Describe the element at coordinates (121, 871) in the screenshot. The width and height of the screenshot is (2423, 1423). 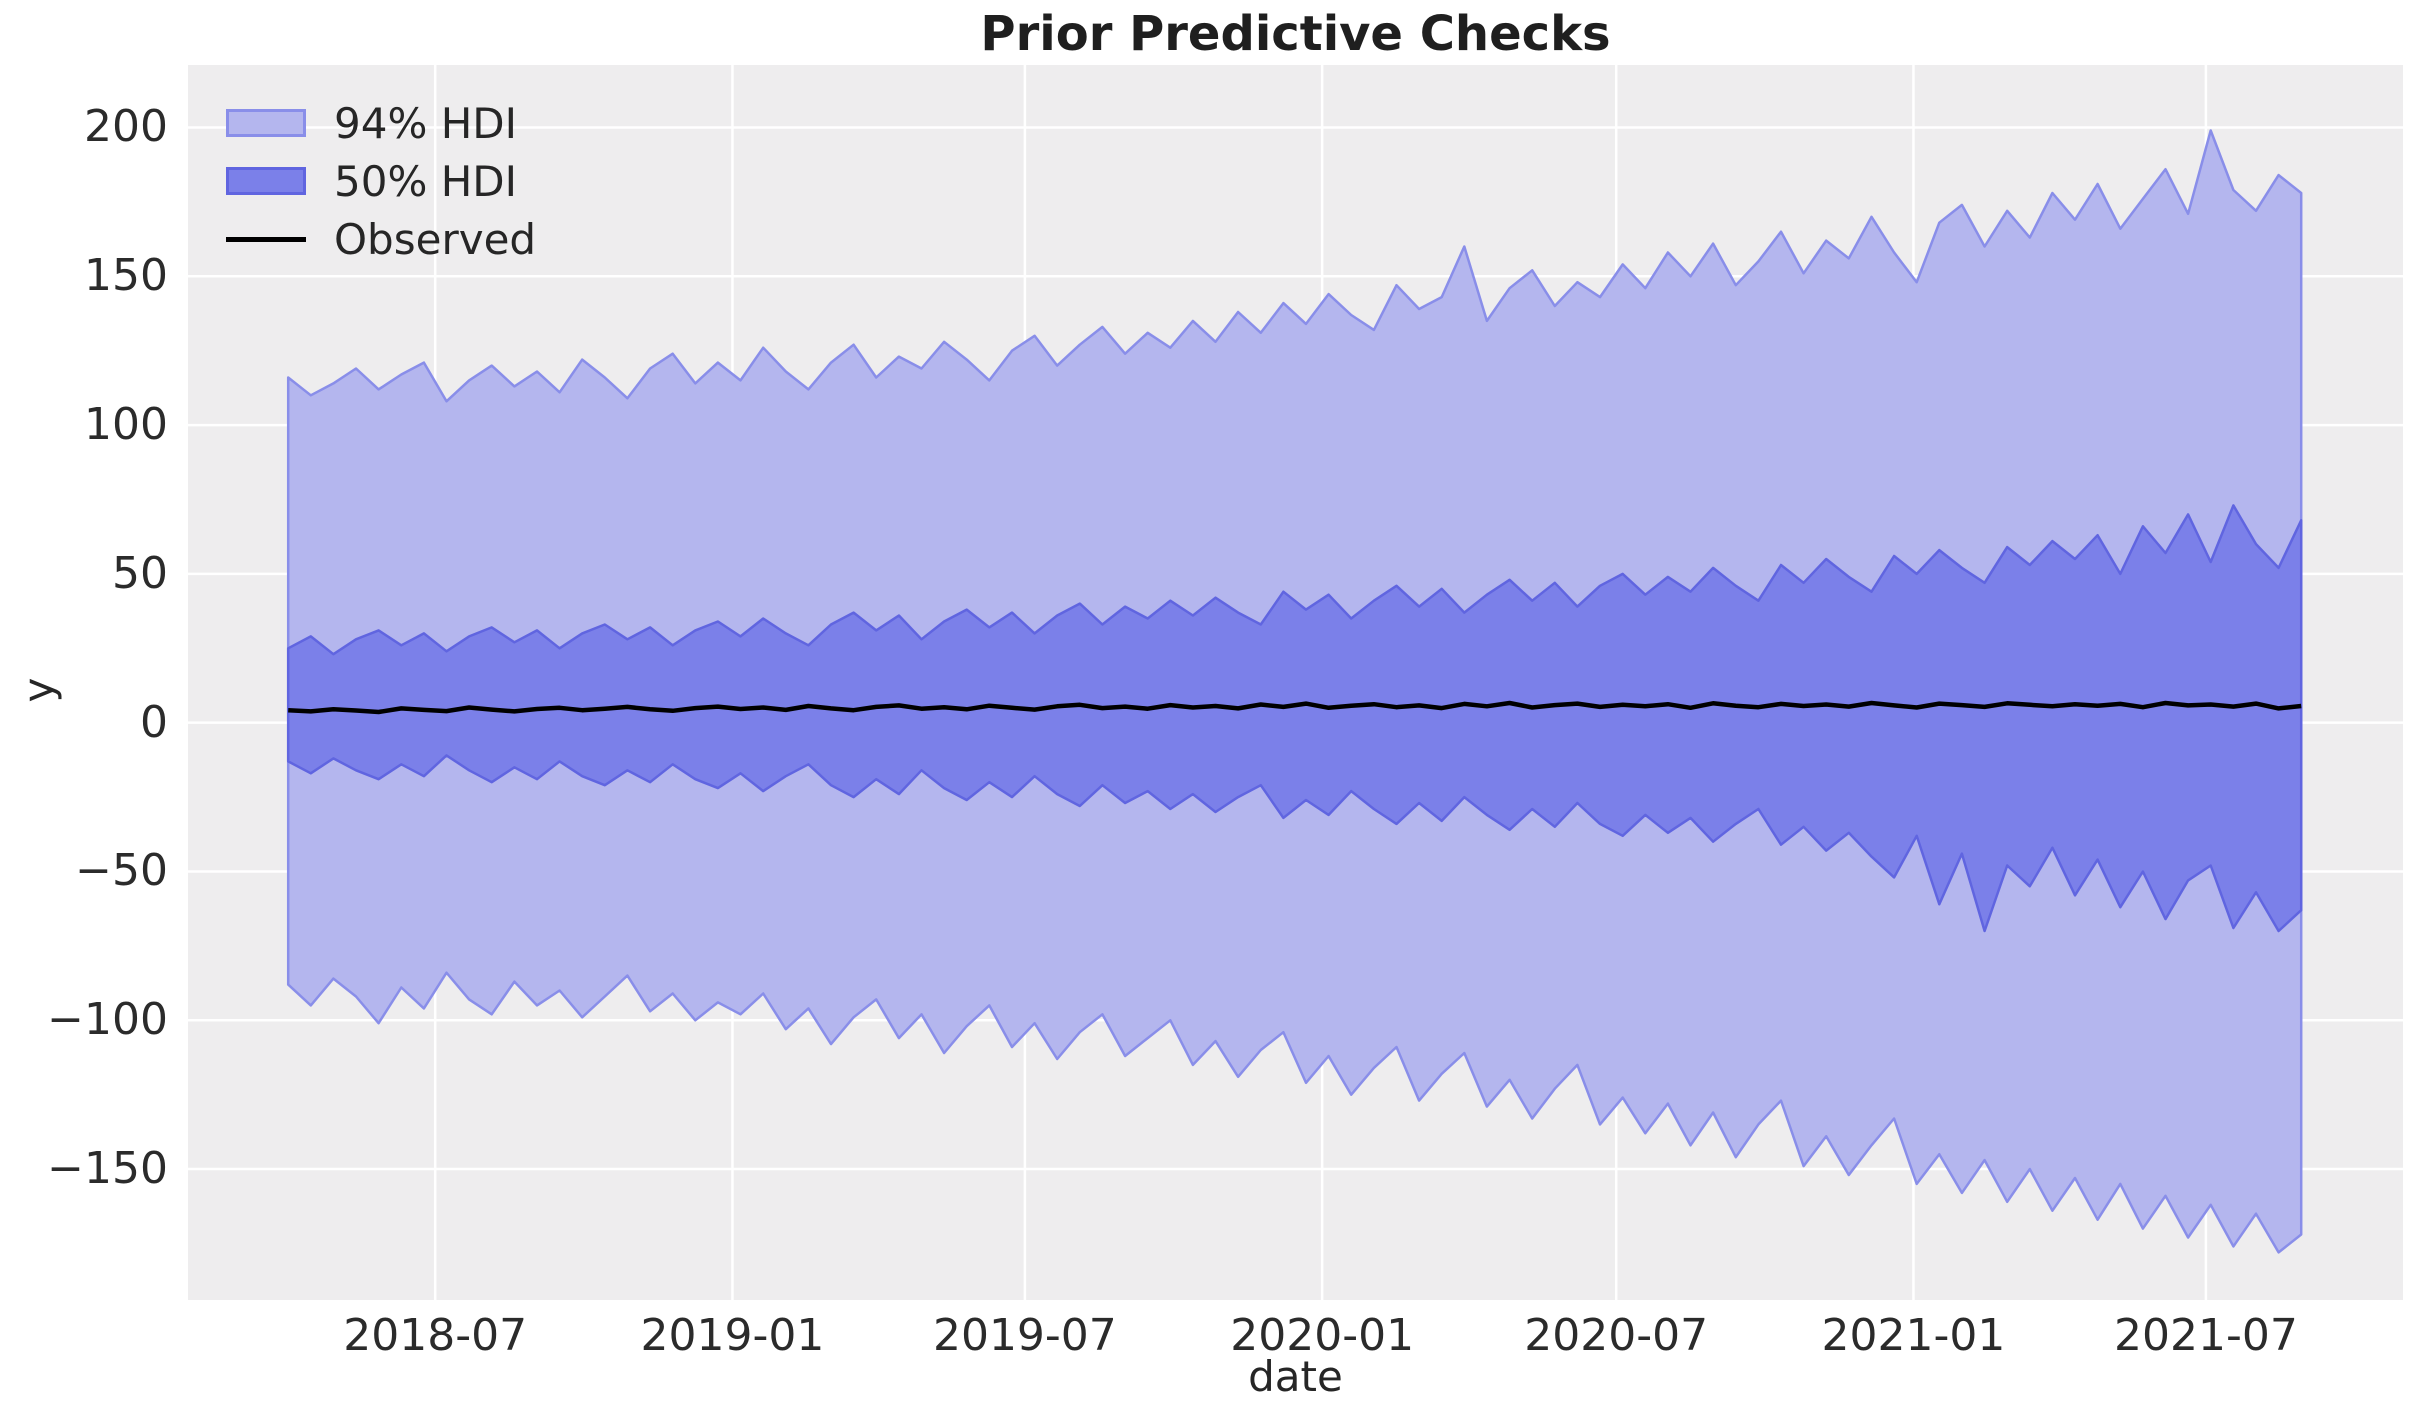
I see `y-tick-label: −50` at that location.